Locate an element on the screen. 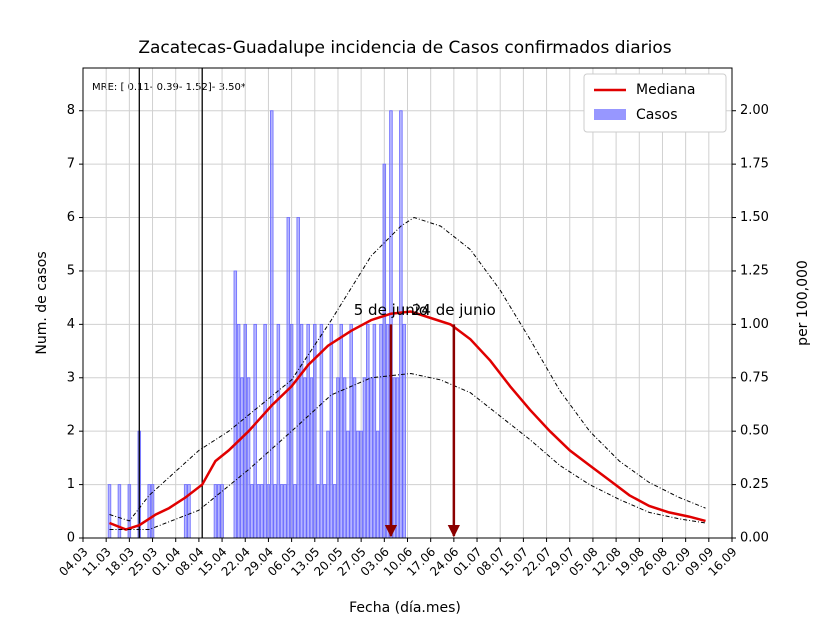 The image size is (832, 635). y2-tick-label: 1.75 is located at coordinates (754, 164).